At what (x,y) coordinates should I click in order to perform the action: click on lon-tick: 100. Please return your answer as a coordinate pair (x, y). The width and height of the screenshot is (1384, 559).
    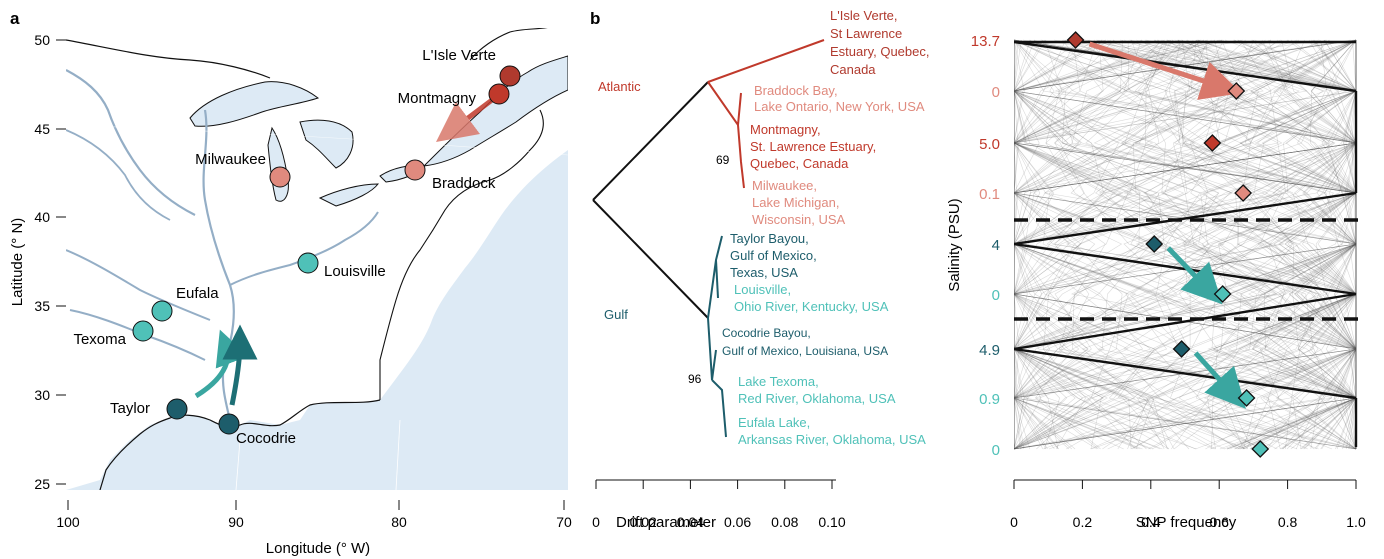
    Looking at the image, I should click on (68, 515).